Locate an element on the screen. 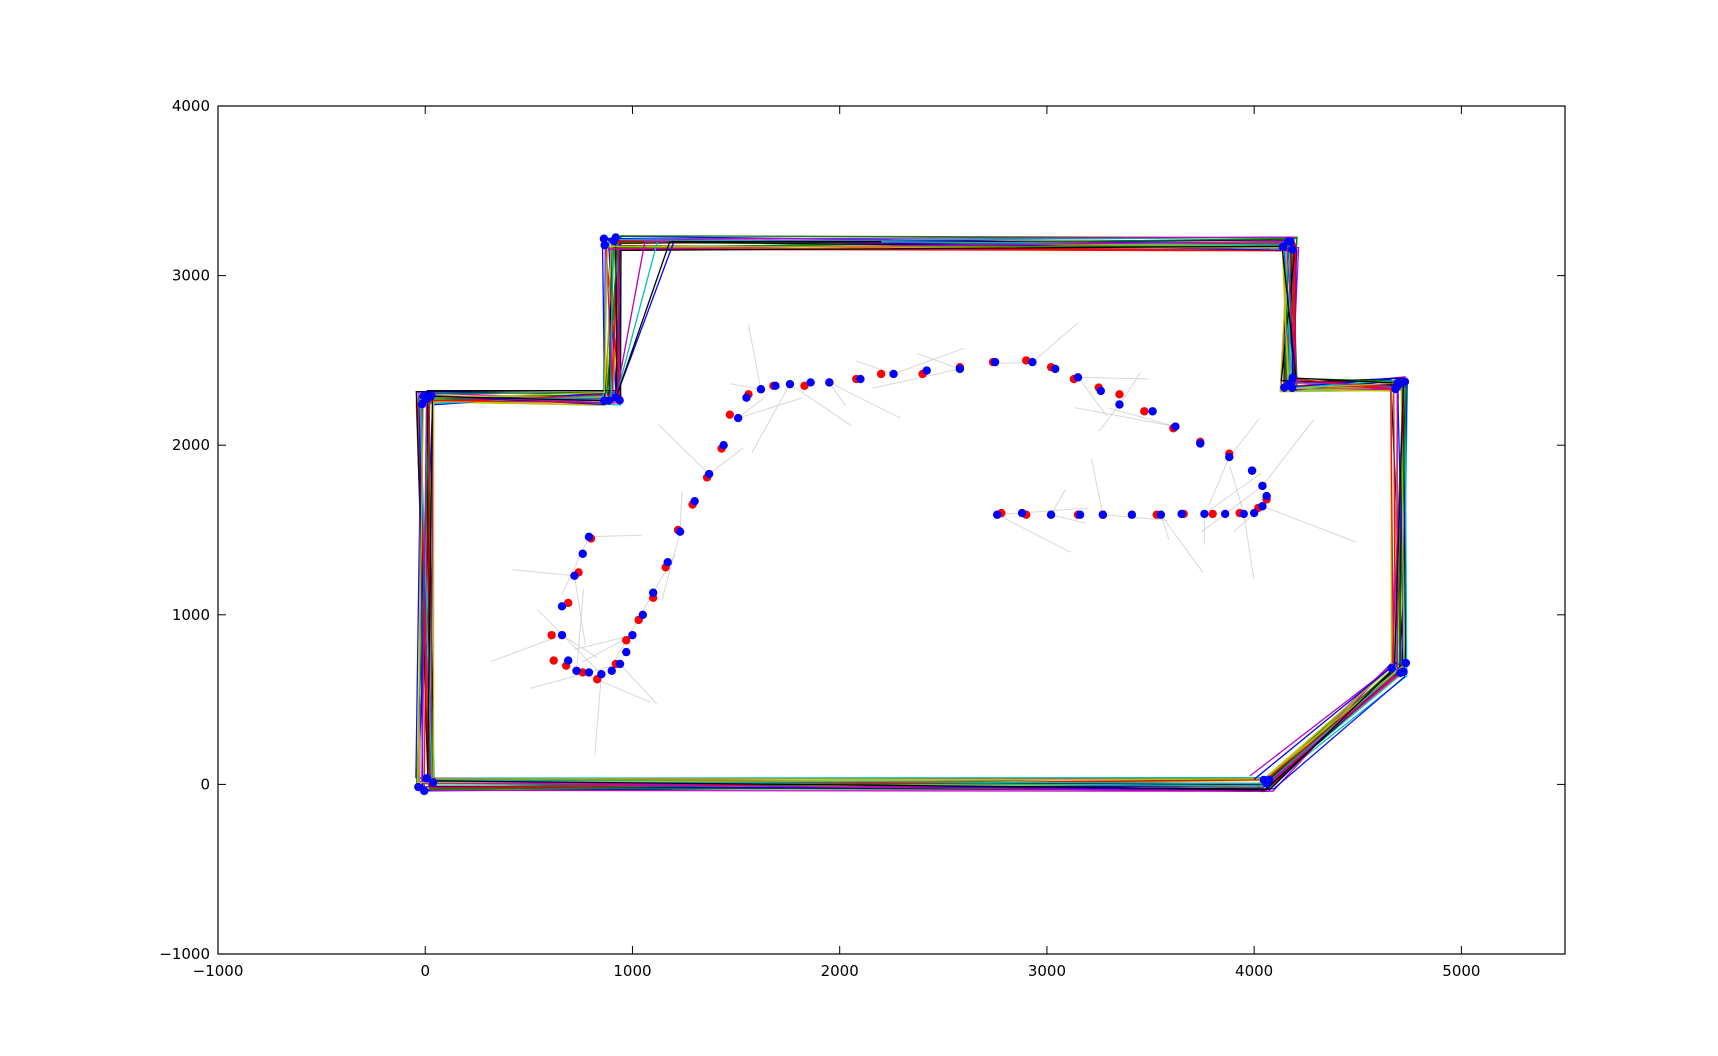 The image size is (1718, 1056). x-tick-label: −1000 is located at coordinates (218, 971).